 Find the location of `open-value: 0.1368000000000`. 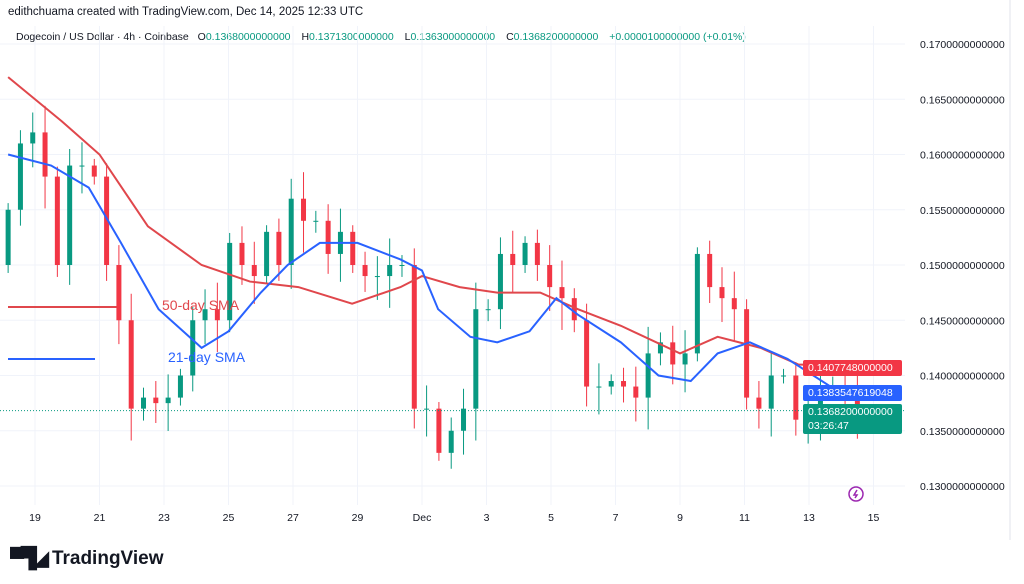

open-value: 0.1368000000000 is located at coordinates (248, 37).